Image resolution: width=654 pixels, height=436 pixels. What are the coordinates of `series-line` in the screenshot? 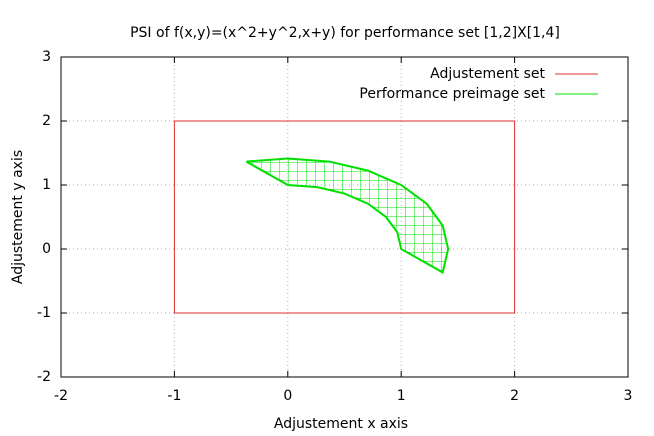 It's located at (347, 215).